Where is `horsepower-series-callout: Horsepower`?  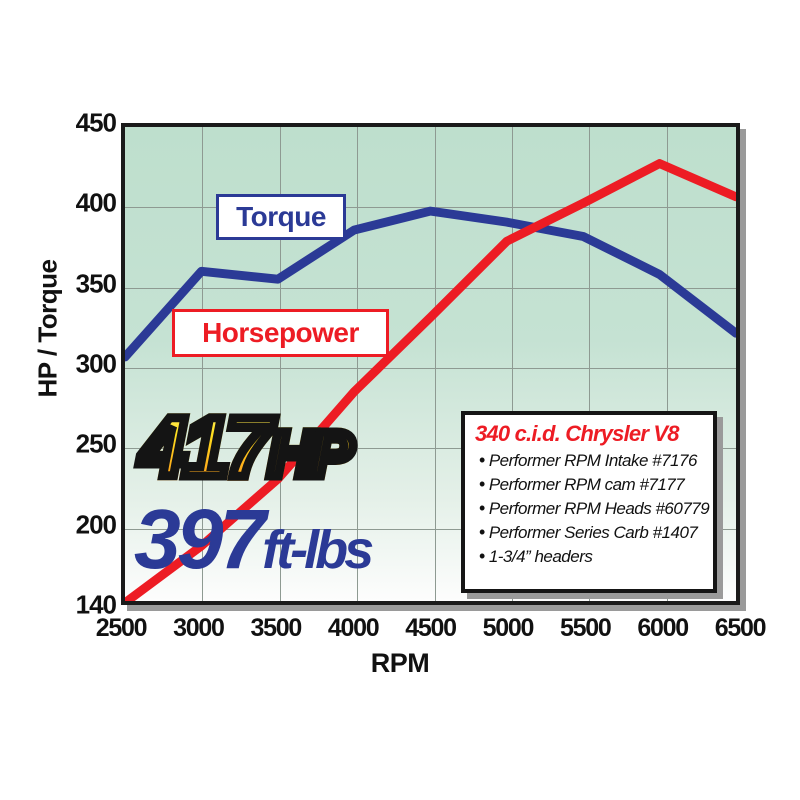 horsepower-series-callout: Horsepower is located at coordinates (280, 333).